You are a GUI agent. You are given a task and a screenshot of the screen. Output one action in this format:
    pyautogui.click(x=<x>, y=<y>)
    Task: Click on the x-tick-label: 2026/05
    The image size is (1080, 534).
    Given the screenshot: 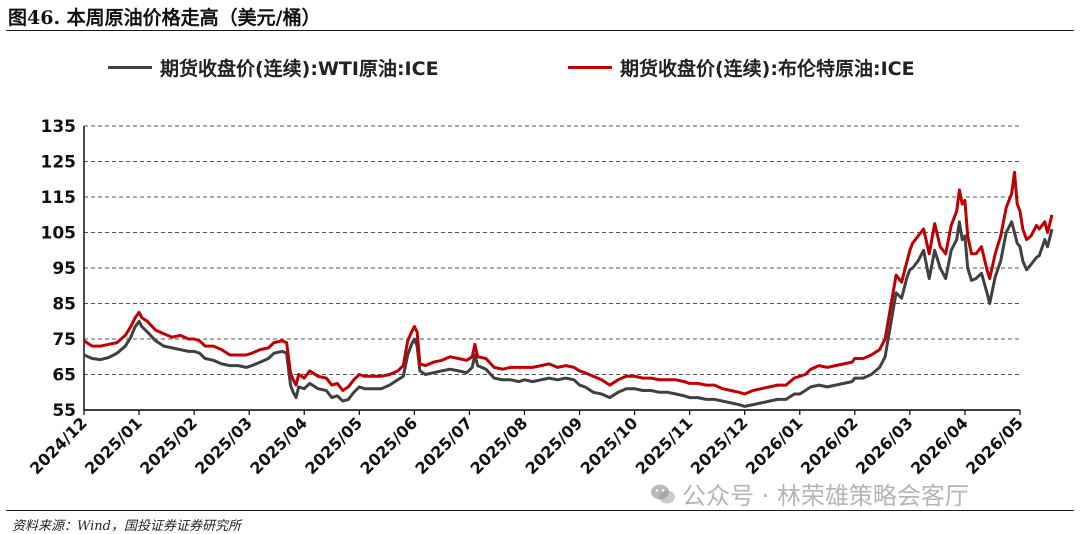 What is the action you would take?
    pyautogui.click(x=994, y=445)
    